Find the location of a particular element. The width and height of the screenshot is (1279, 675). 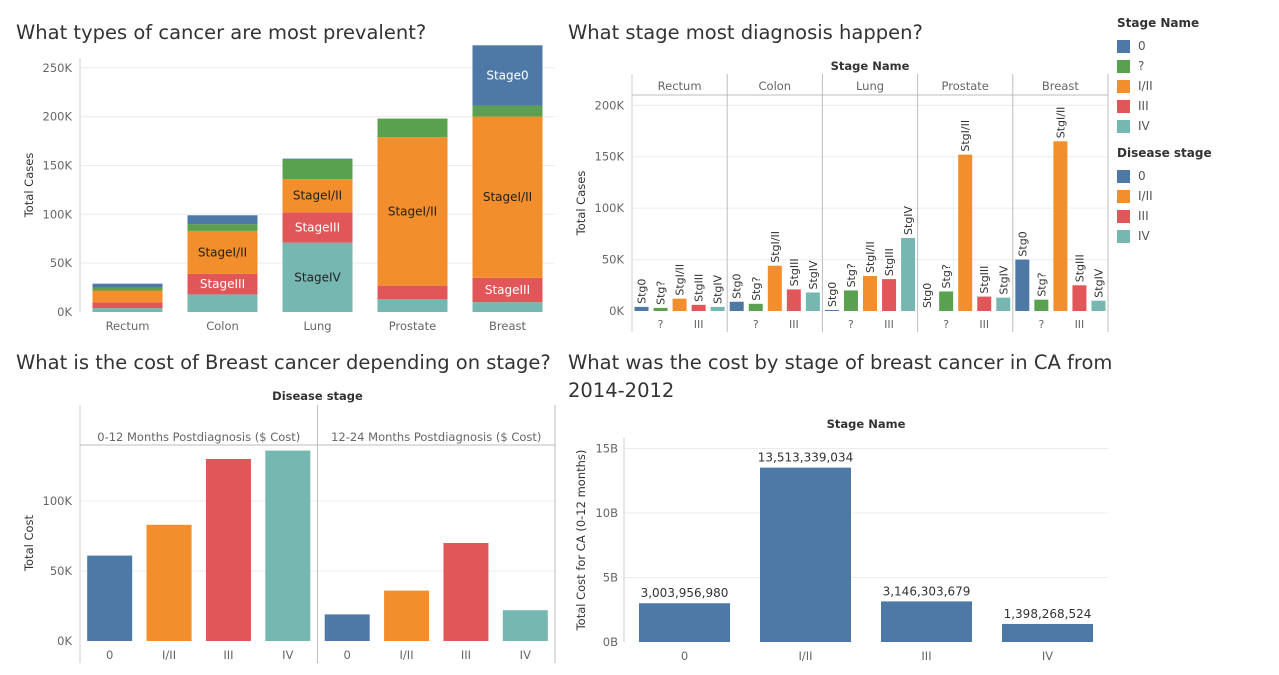

legend-stage-label: IV is located at coordinates (1144, 126).